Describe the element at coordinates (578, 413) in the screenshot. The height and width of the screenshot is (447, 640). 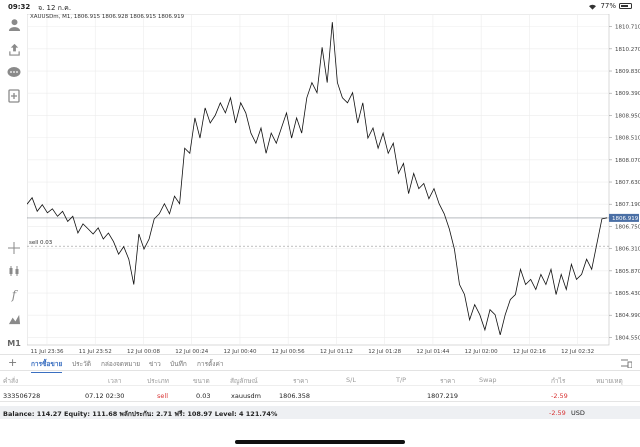
I see `currency: USD` at that location.